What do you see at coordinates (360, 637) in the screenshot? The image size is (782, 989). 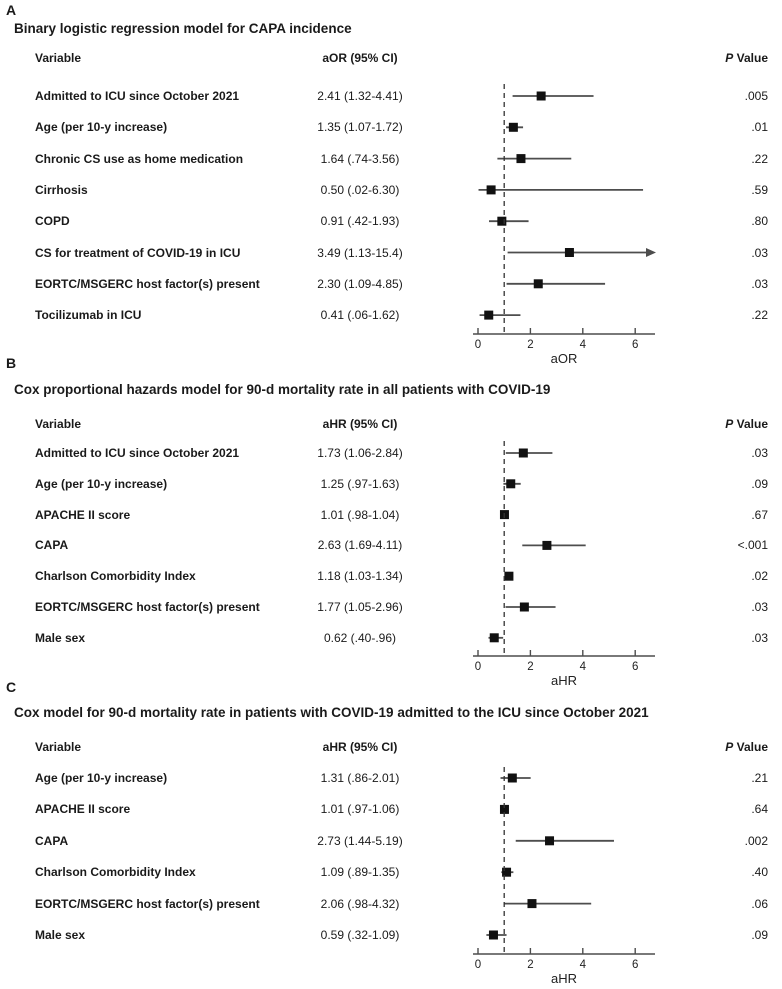 I see `estimate-value: 0.62 (.40-.96)` at bounding box center [360, 637].